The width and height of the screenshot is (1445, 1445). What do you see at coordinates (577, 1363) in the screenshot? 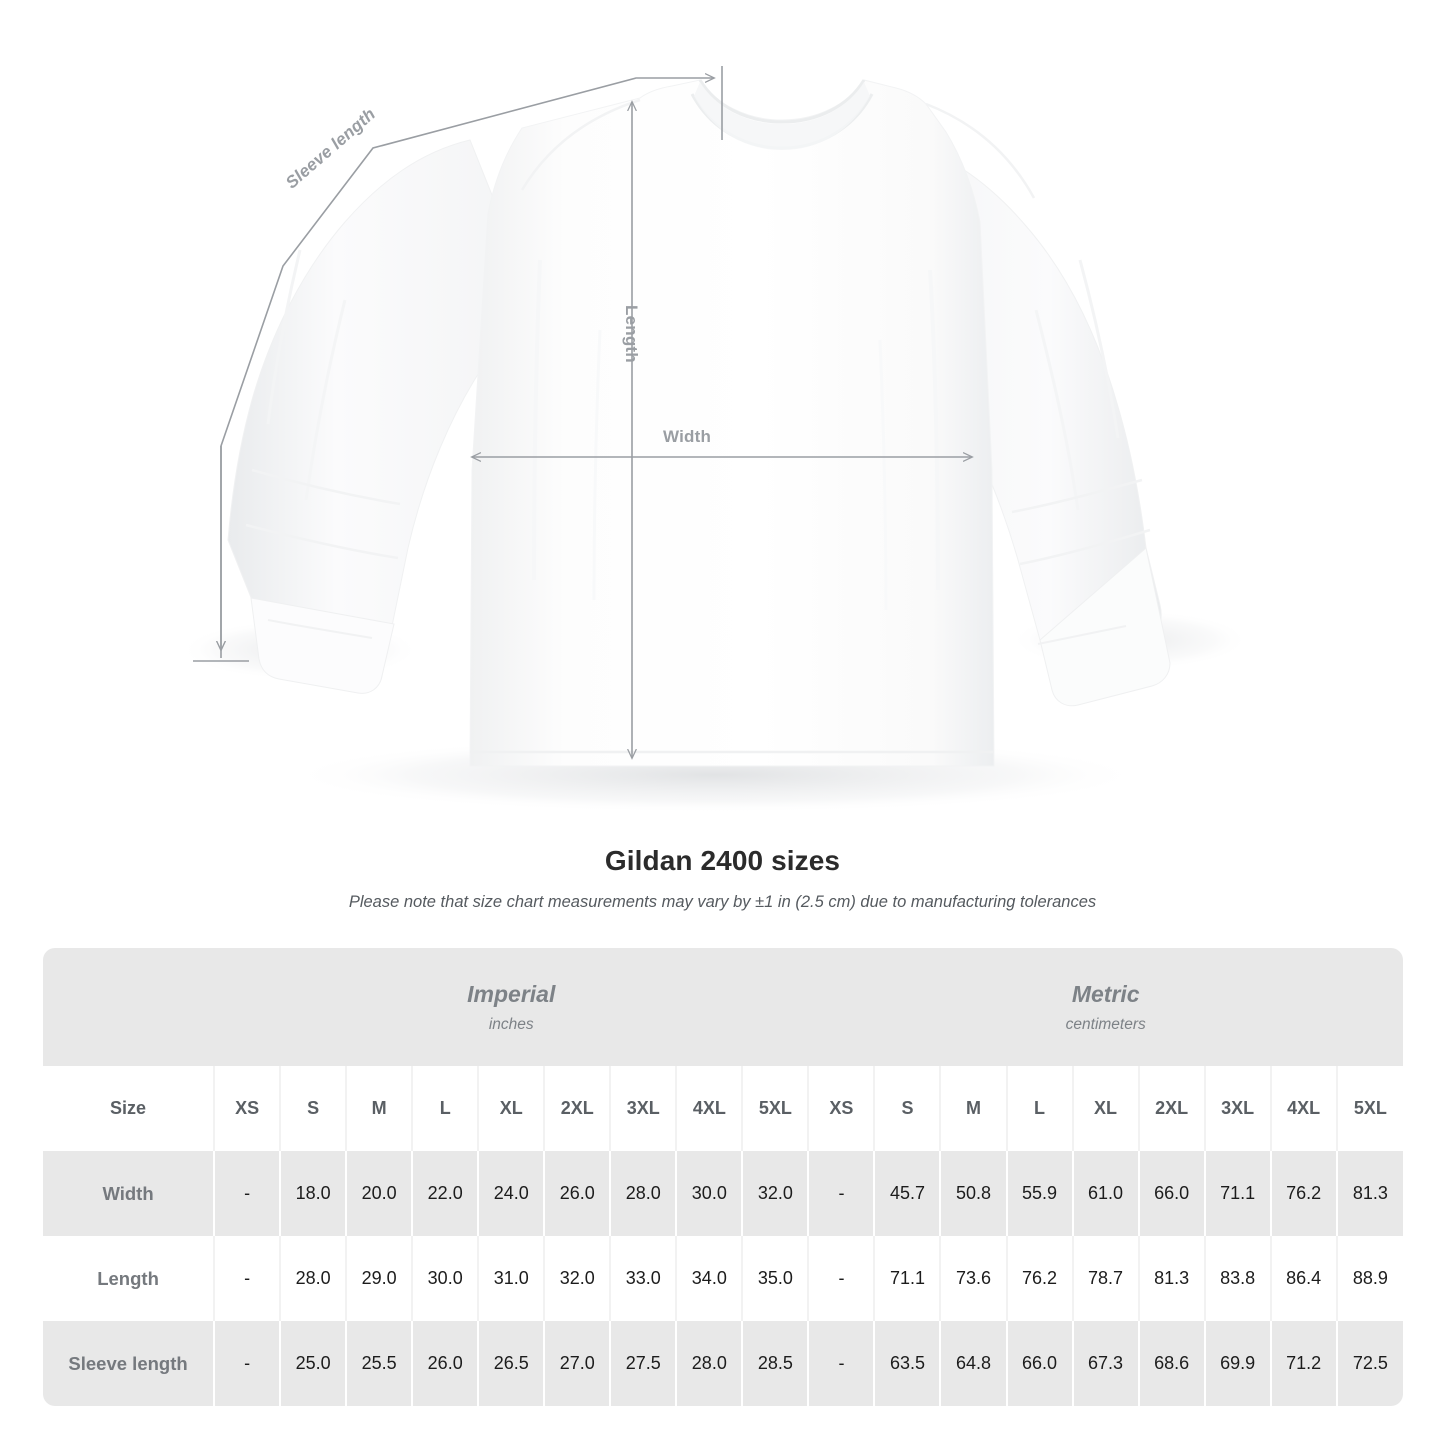
I see `sleeve-imperial-2xl: 27.0` at bounding box center [577, 1363].